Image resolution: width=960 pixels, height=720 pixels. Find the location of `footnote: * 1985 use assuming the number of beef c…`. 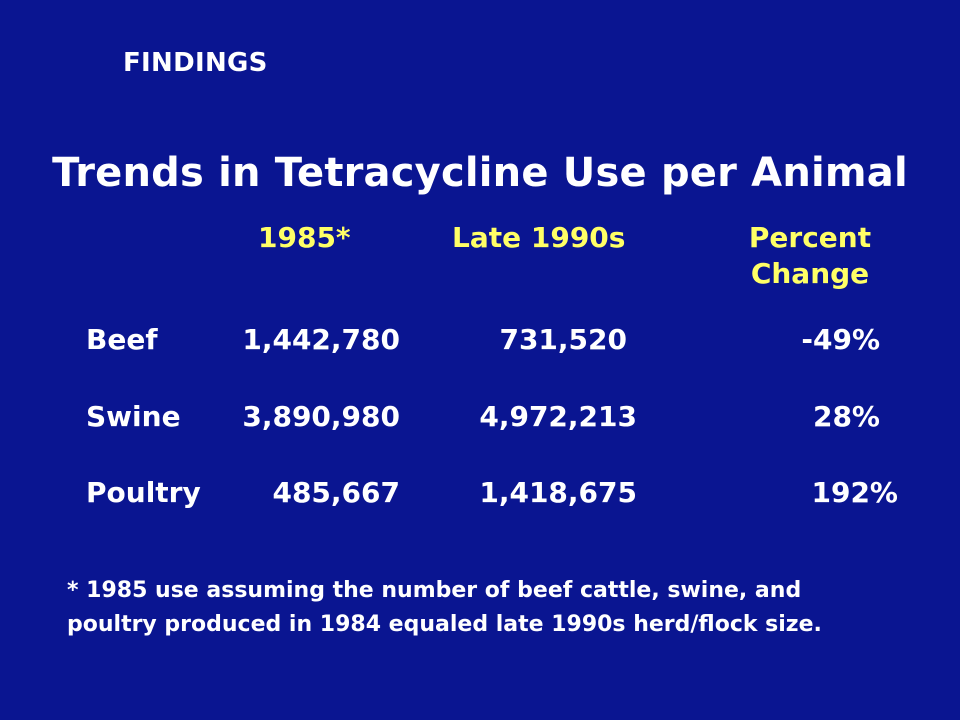

footnote: * 1985 use assuming the number of beef c… is located at coordinates (497, 608).